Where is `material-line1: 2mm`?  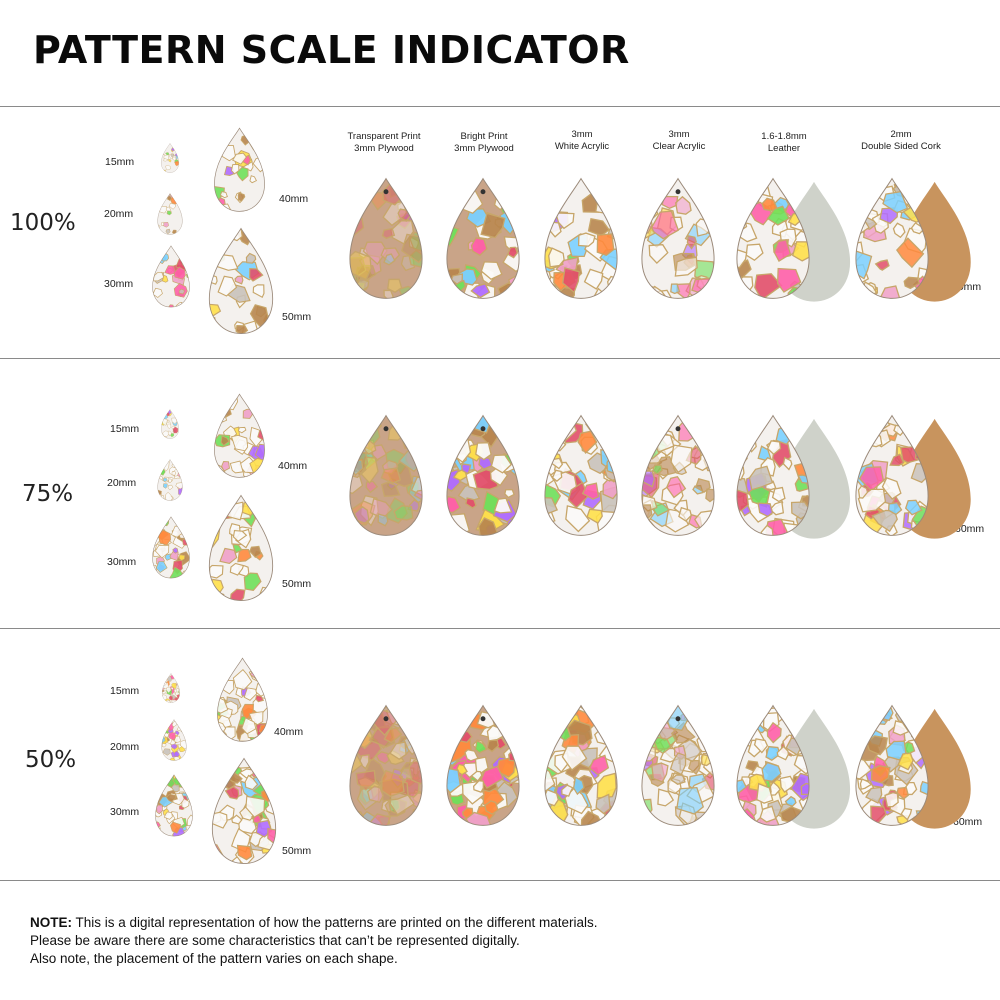
material-line1: 2mm is located at coordinates (901, 134).